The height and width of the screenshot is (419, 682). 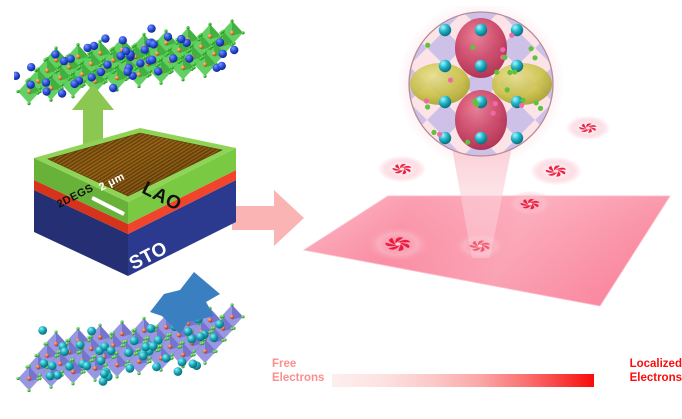 I want to click on orbital-lobe-left, so click(x=440, y=84).